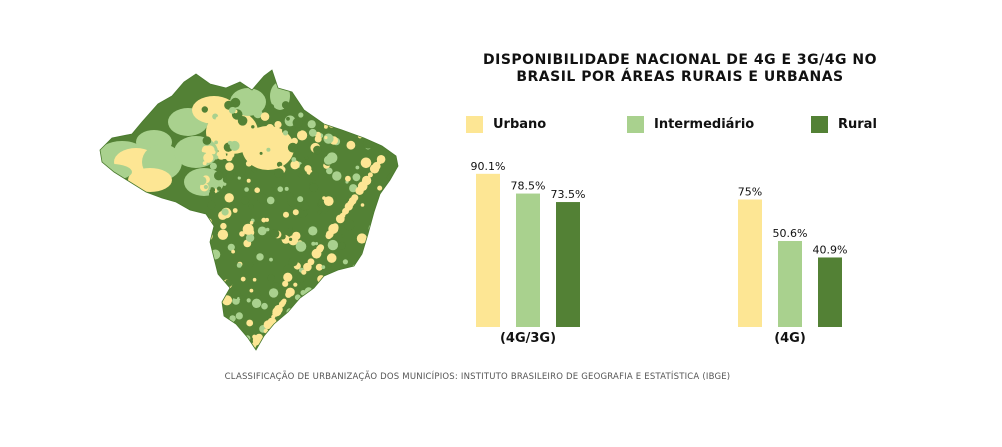  I want to click on legend-label-urbano: Urbano, so click(520, 124).